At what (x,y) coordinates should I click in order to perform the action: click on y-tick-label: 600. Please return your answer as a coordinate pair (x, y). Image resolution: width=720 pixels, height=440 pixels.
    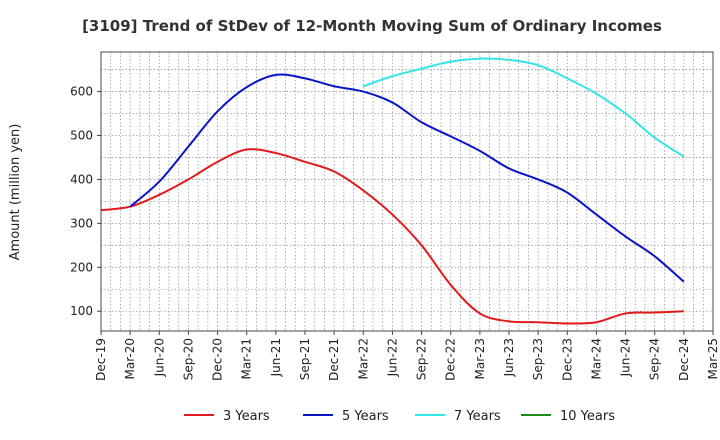
    Looking at the image, I should click on (81, 92).